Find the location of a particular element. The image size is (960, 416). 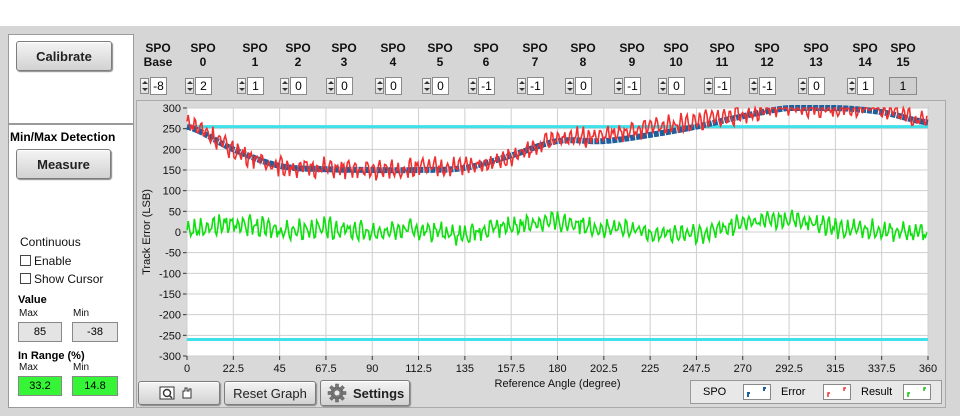

spo-value-10: -1 is located at coordinates (632, 86).